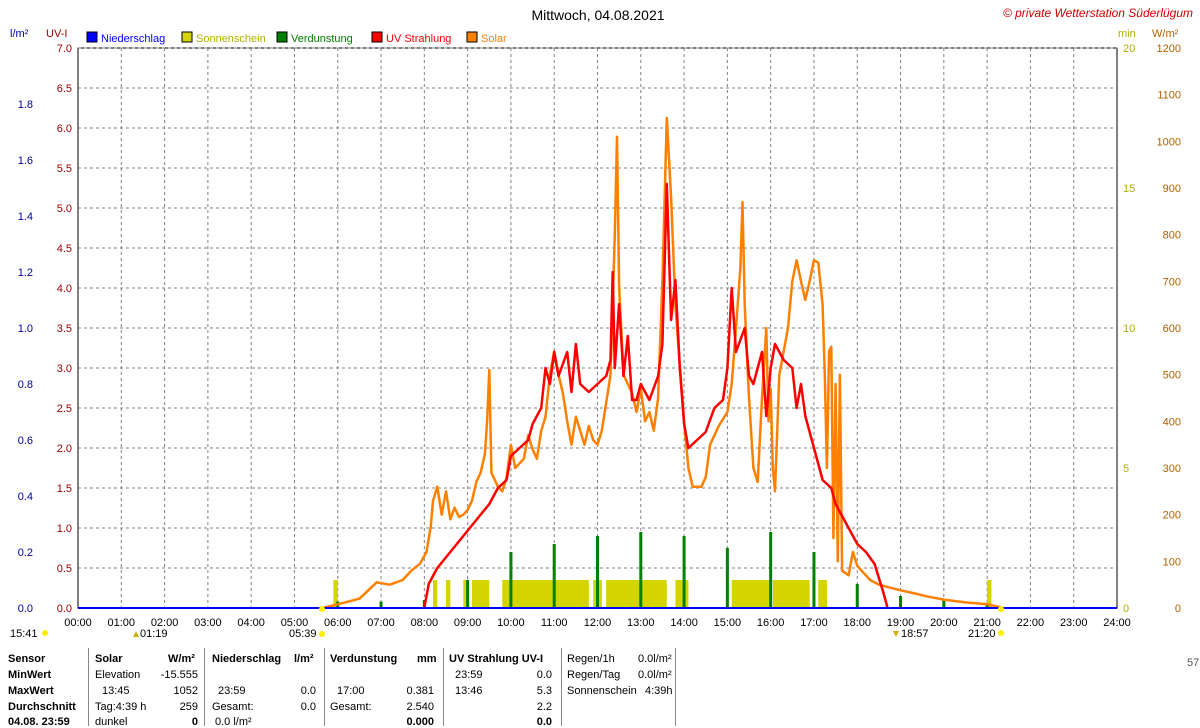 The image size is (1200, 728). Describe the element at coordinates (544, 707) in the screenshot. I see `uv-avg-value: 2.2` at that location.